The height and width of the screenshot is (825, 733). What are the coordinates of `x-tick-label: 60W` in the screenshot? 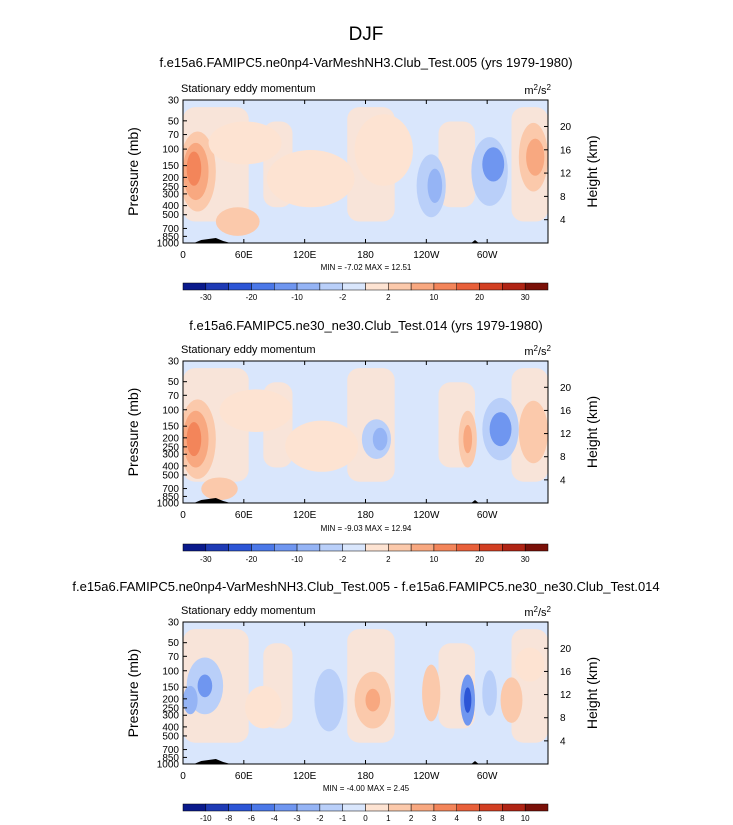 It's located at (487, 255).